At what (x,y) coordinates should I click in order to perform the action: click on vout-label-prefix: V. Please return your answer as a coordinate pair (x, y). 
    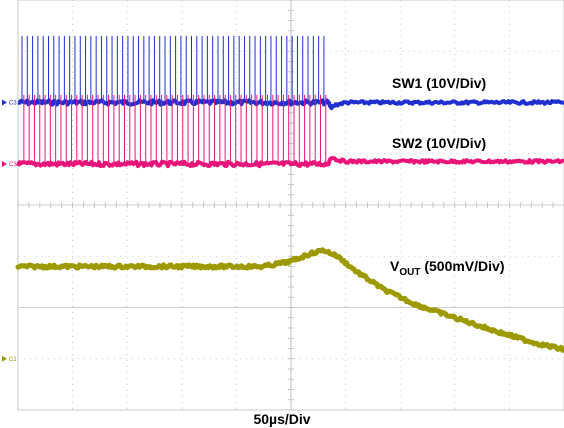
    Looking at the image, I should click on (395, 266).